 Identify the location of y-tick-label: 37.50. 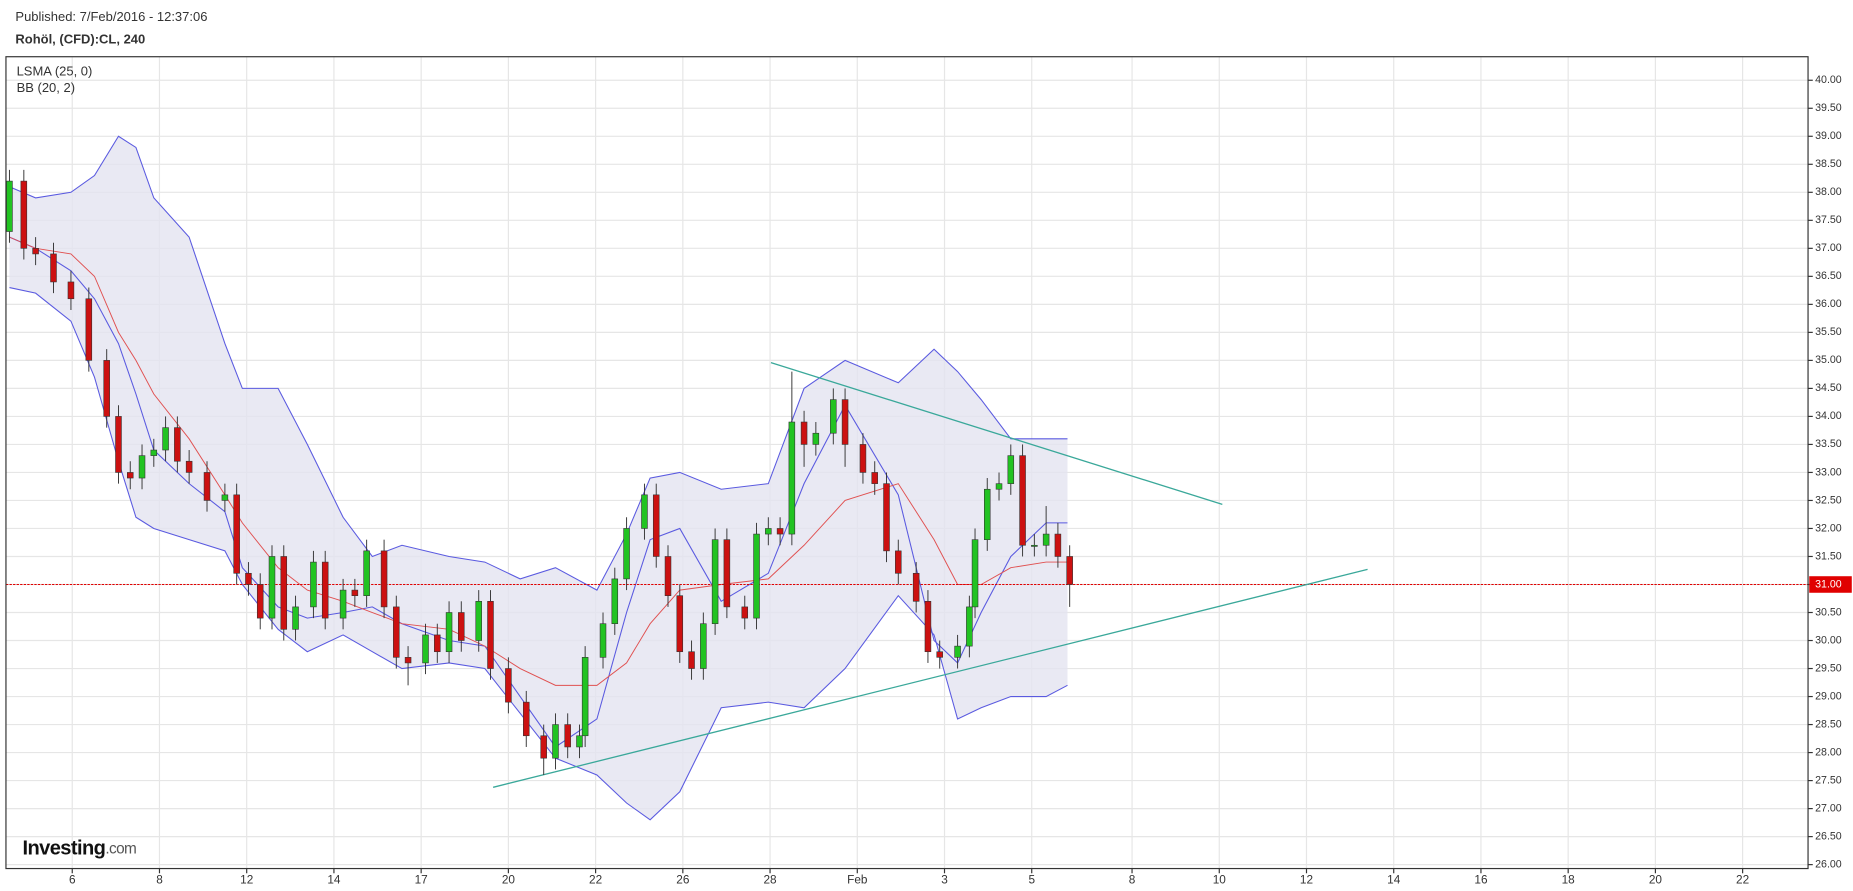
(1828, 220).